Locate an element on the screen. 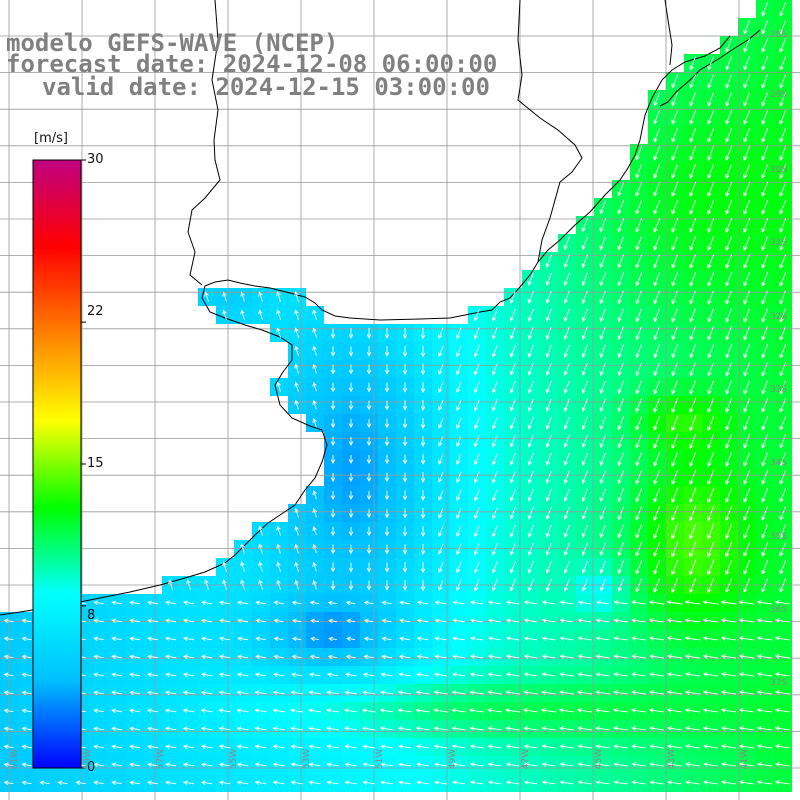 The image size is (800, 800). longitude-label: 55W is located at coordinates (234, 759).